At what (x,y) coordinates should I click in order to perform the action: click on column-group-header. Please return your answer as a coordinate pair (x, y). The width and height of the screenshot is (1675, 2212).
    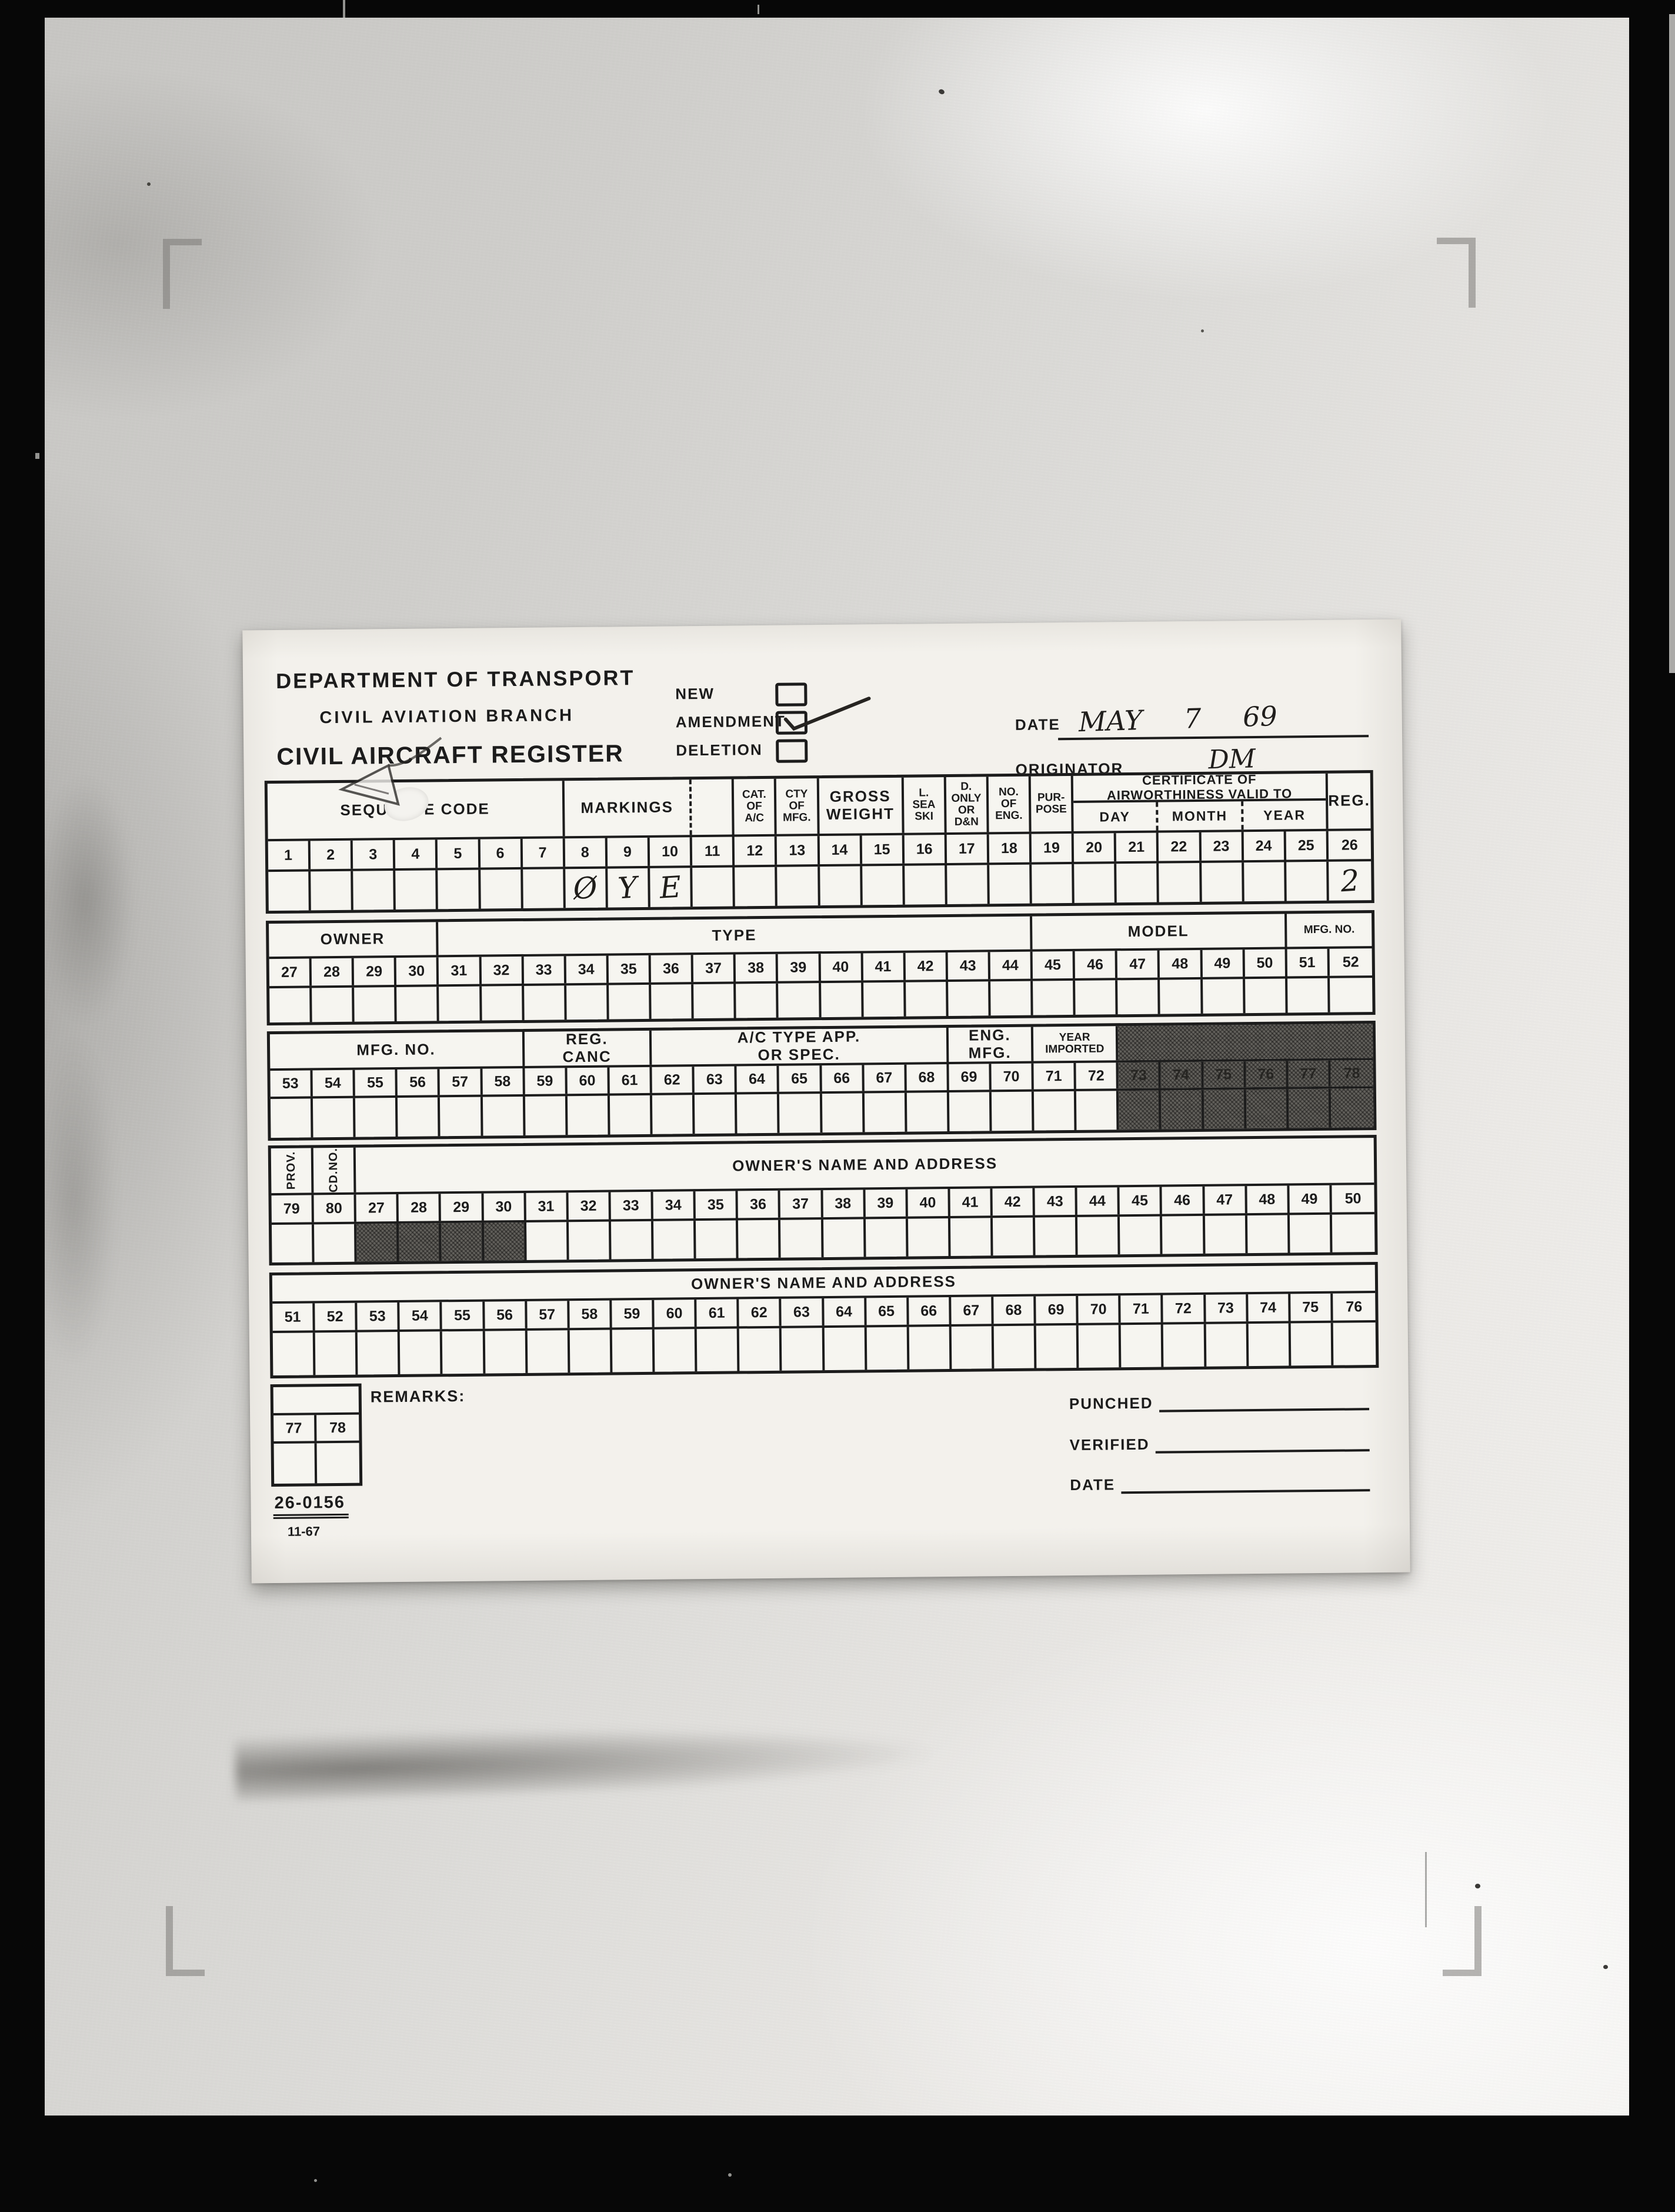
    Looking at the image, I should click on (316, 1400).